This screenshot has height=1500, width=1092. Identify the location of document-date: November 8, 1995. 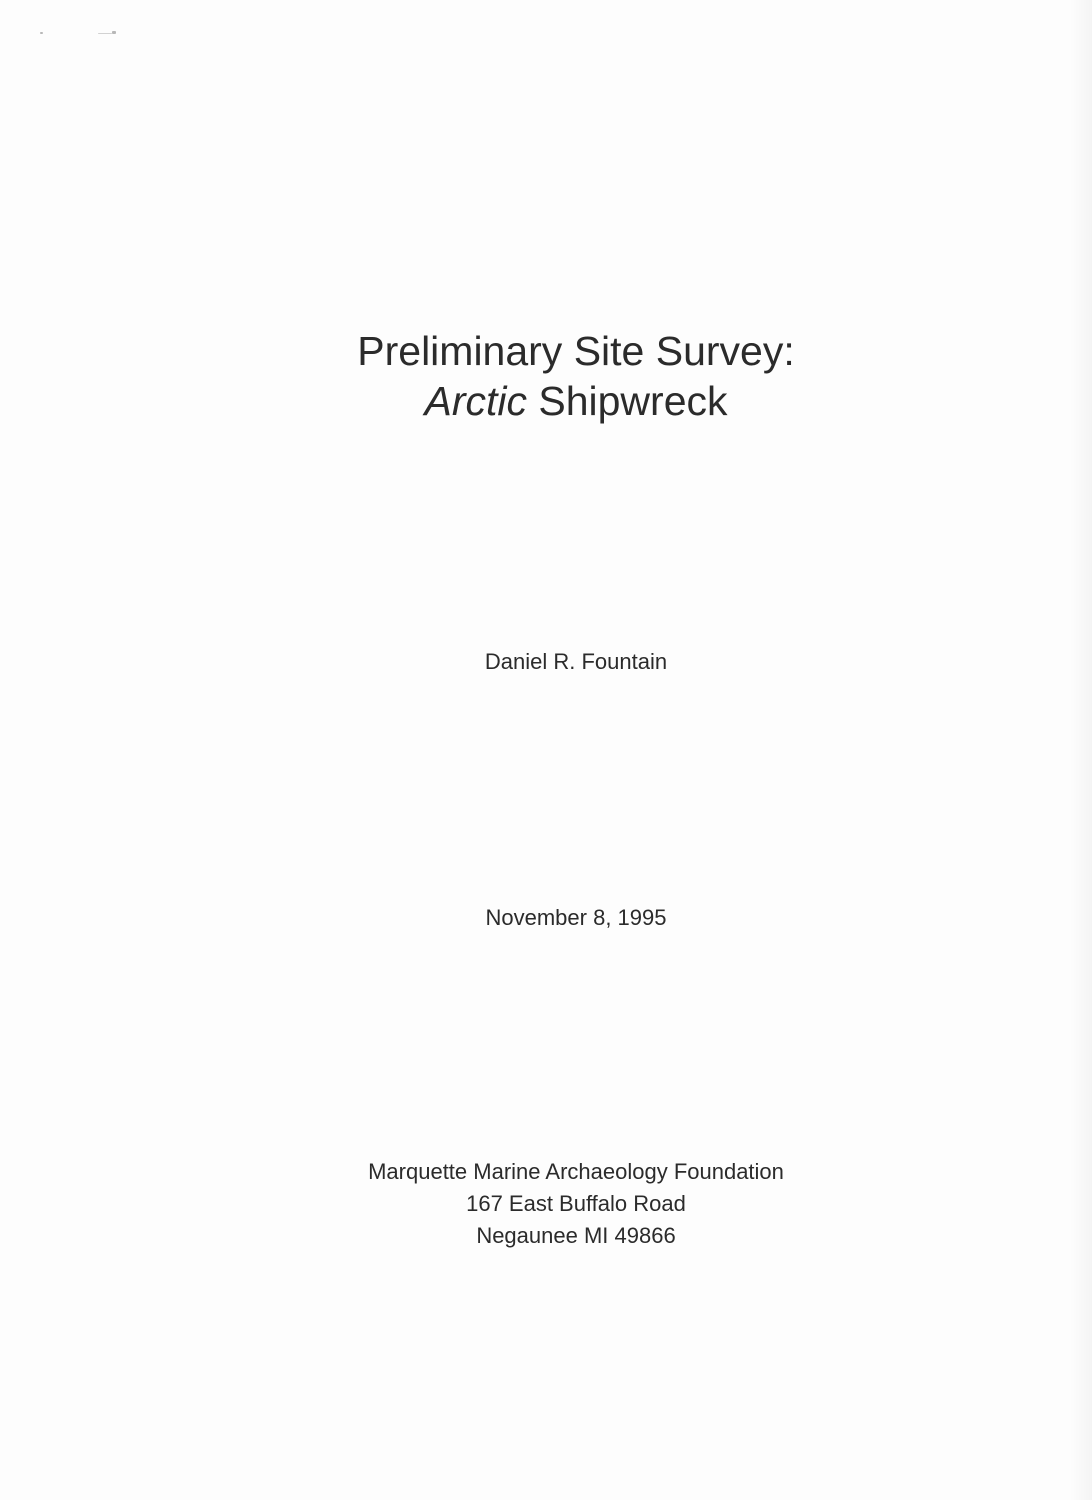
(576, 917).